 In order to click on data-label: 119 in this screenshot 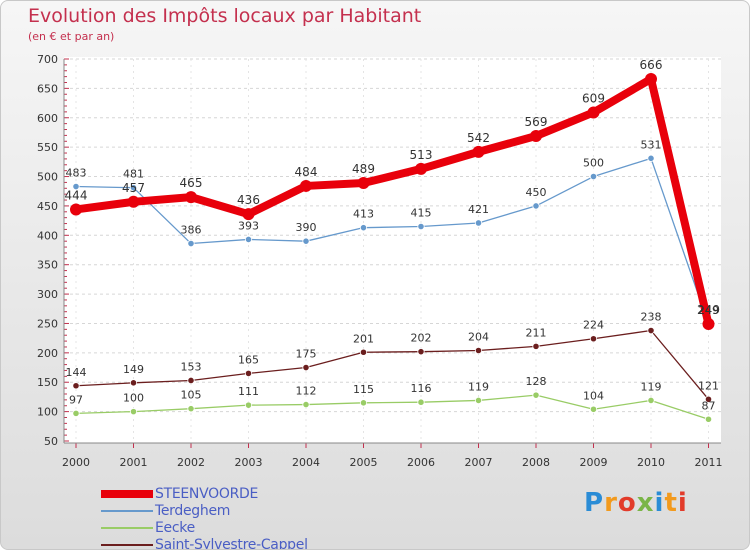, I will do `click(651, 386)`.